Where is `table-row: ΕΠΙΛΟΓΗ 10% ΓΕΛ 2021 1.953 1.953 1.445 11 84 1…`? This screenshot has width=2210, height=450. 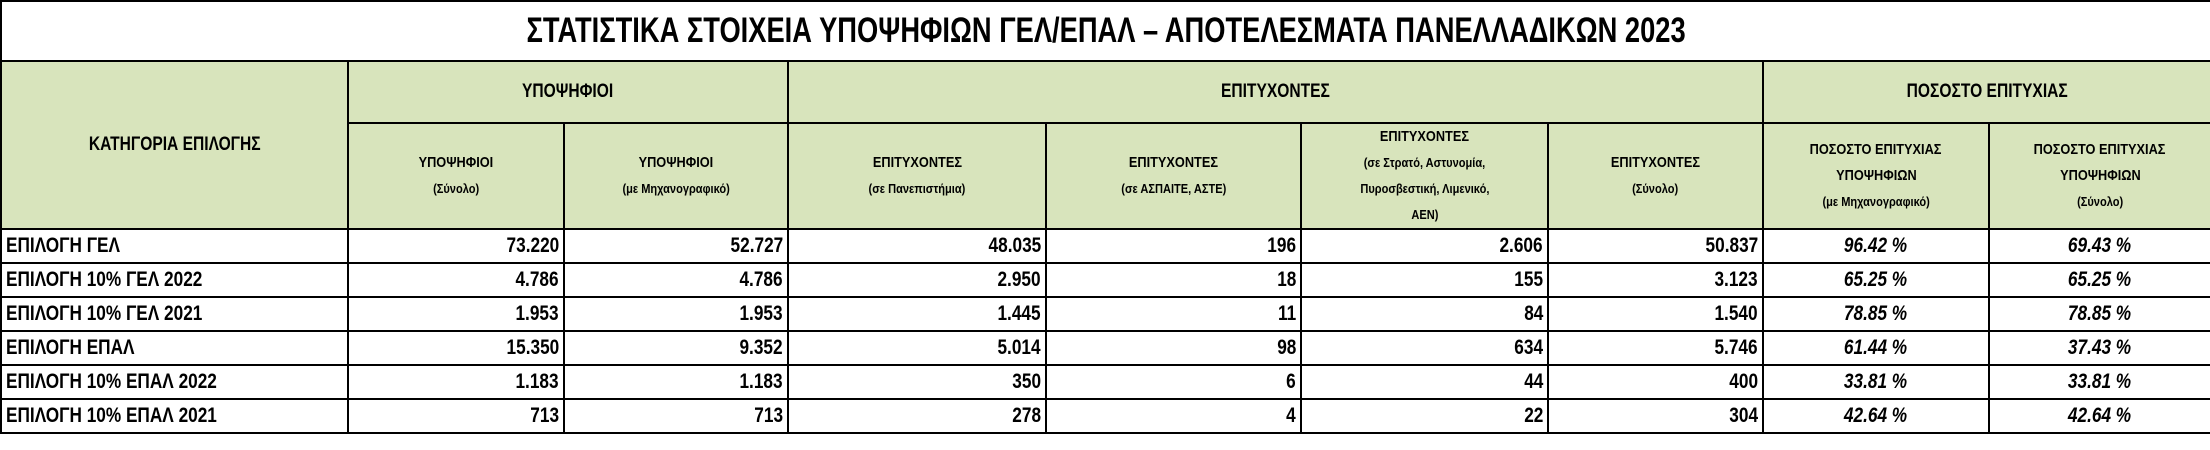
table-row: ΕΠΙΛΟΓΗ 10% ΓΕΛ 2021 1.953 1.953 1.445 11 84 1… is located at coordinates (1105, 314).